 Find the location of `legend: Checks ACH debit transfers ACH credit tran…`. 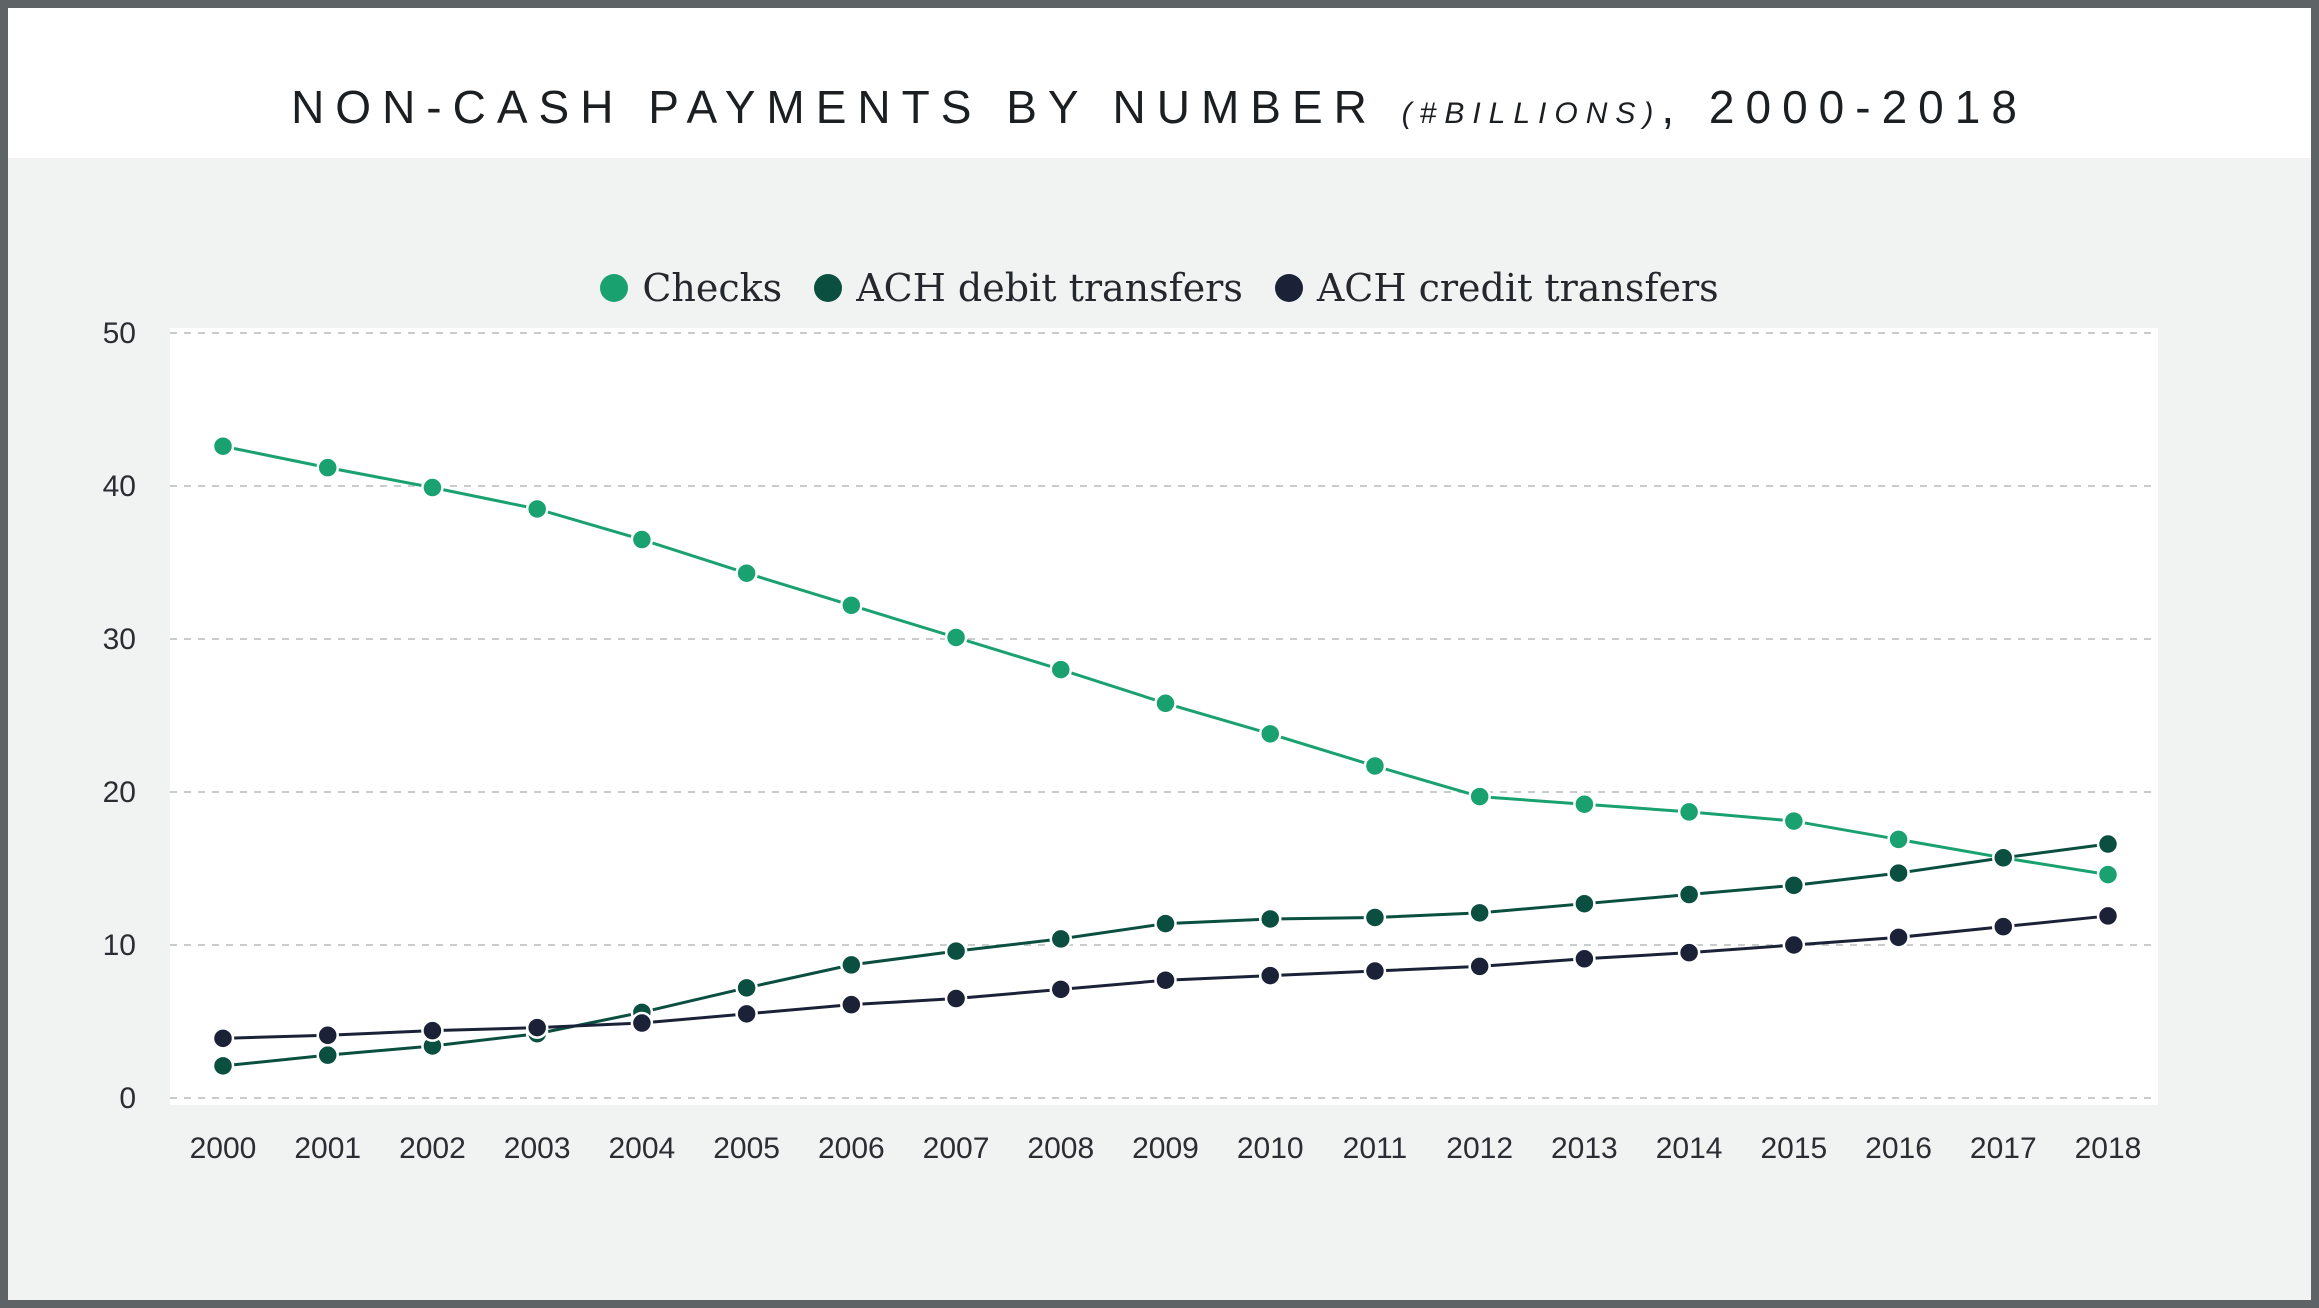

legend: Checks ACH debit transfers ACH credit tran… is located at coordinates (1159, 288).